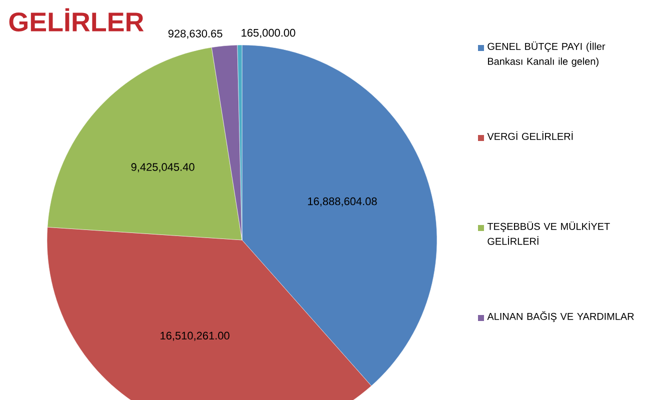  What do you see at coordinates (530, 135) in the screenshot?
I see `legend-label: VERGİ GELİRLERİ` at bounding box center [530, 135].